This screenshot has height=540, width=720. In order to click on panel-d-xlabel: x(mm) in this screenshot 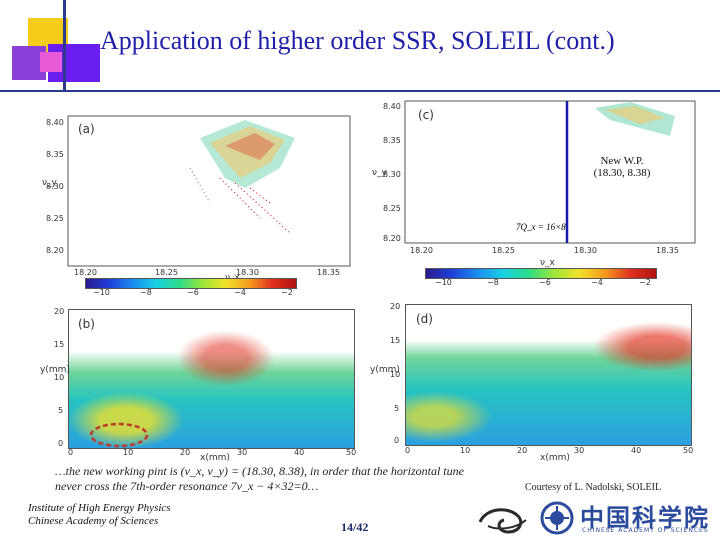, I will do `click(555, 458)`.